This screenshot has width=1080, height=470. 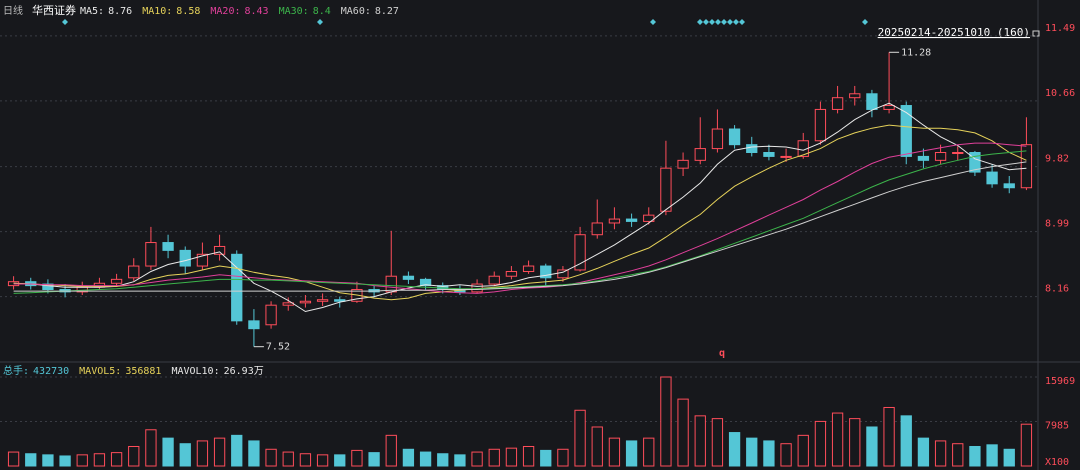 What do you see at coordinates (954, 32) in the screenshot?
I see `range-label: 20250214-20251010 (160)` at bounding box center [954, 32].